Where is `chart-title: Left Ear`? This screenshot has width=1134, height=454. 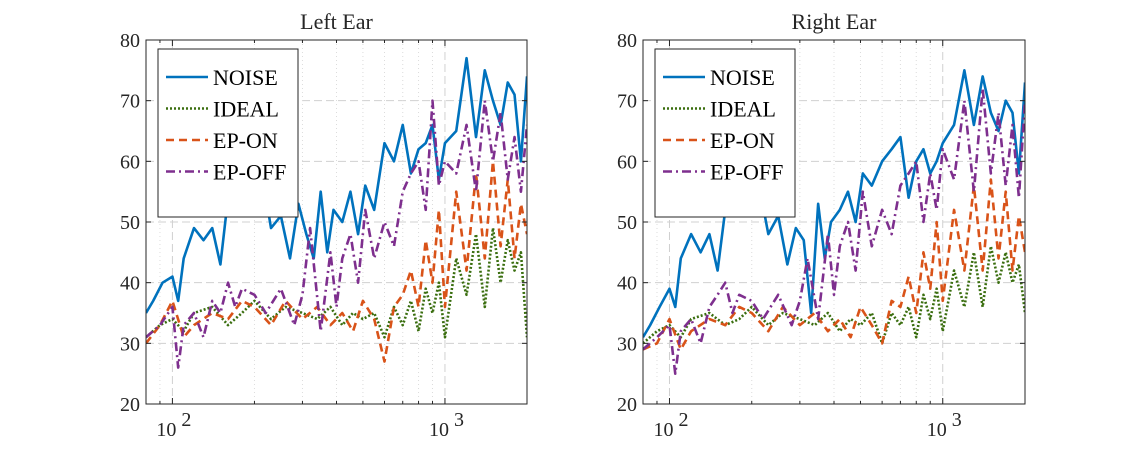 chart-title: Left Ear is located at coordinates (336, 21).